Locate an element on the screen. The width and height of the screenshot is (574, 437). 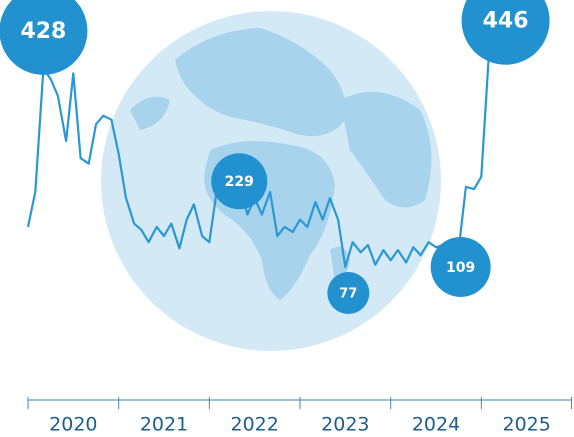
x-tick-label: 2024 is located at coordinates (436, 425).